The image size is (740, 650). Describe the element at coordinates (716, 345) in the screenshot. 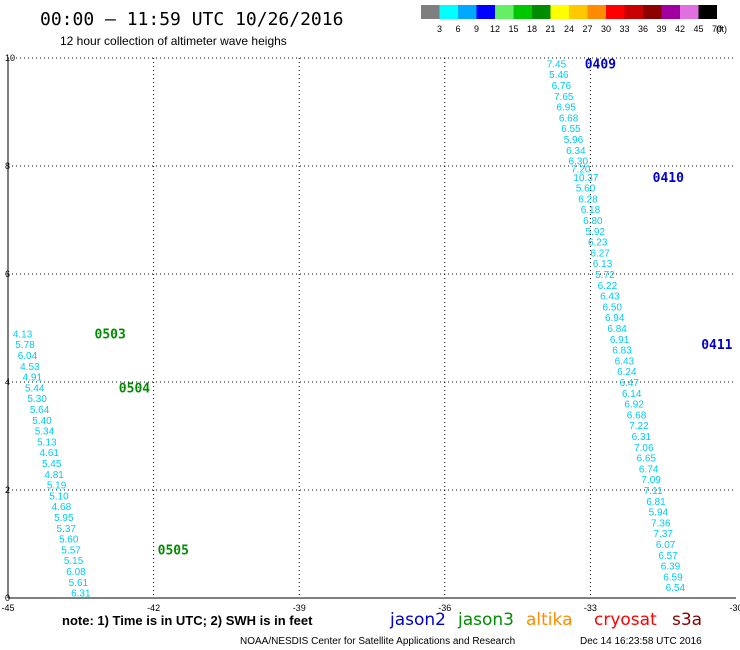

I see `time-marker-label: 0411` at that location.